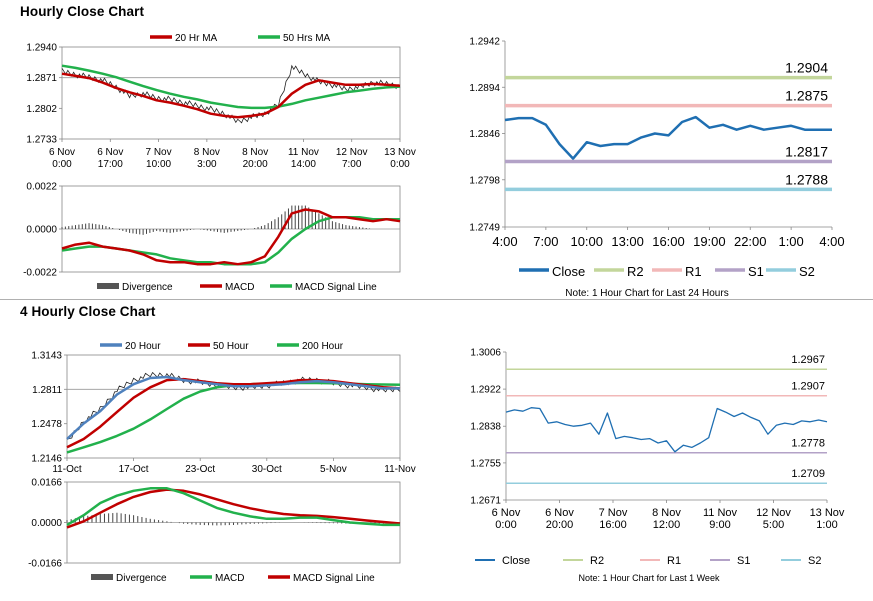 The height and width of the screenshot is (601, 873). Describe the element at coordinates (41, 78) in the screenshot. I see `hourly-price-y-tick-label: 1.2871` at that location.